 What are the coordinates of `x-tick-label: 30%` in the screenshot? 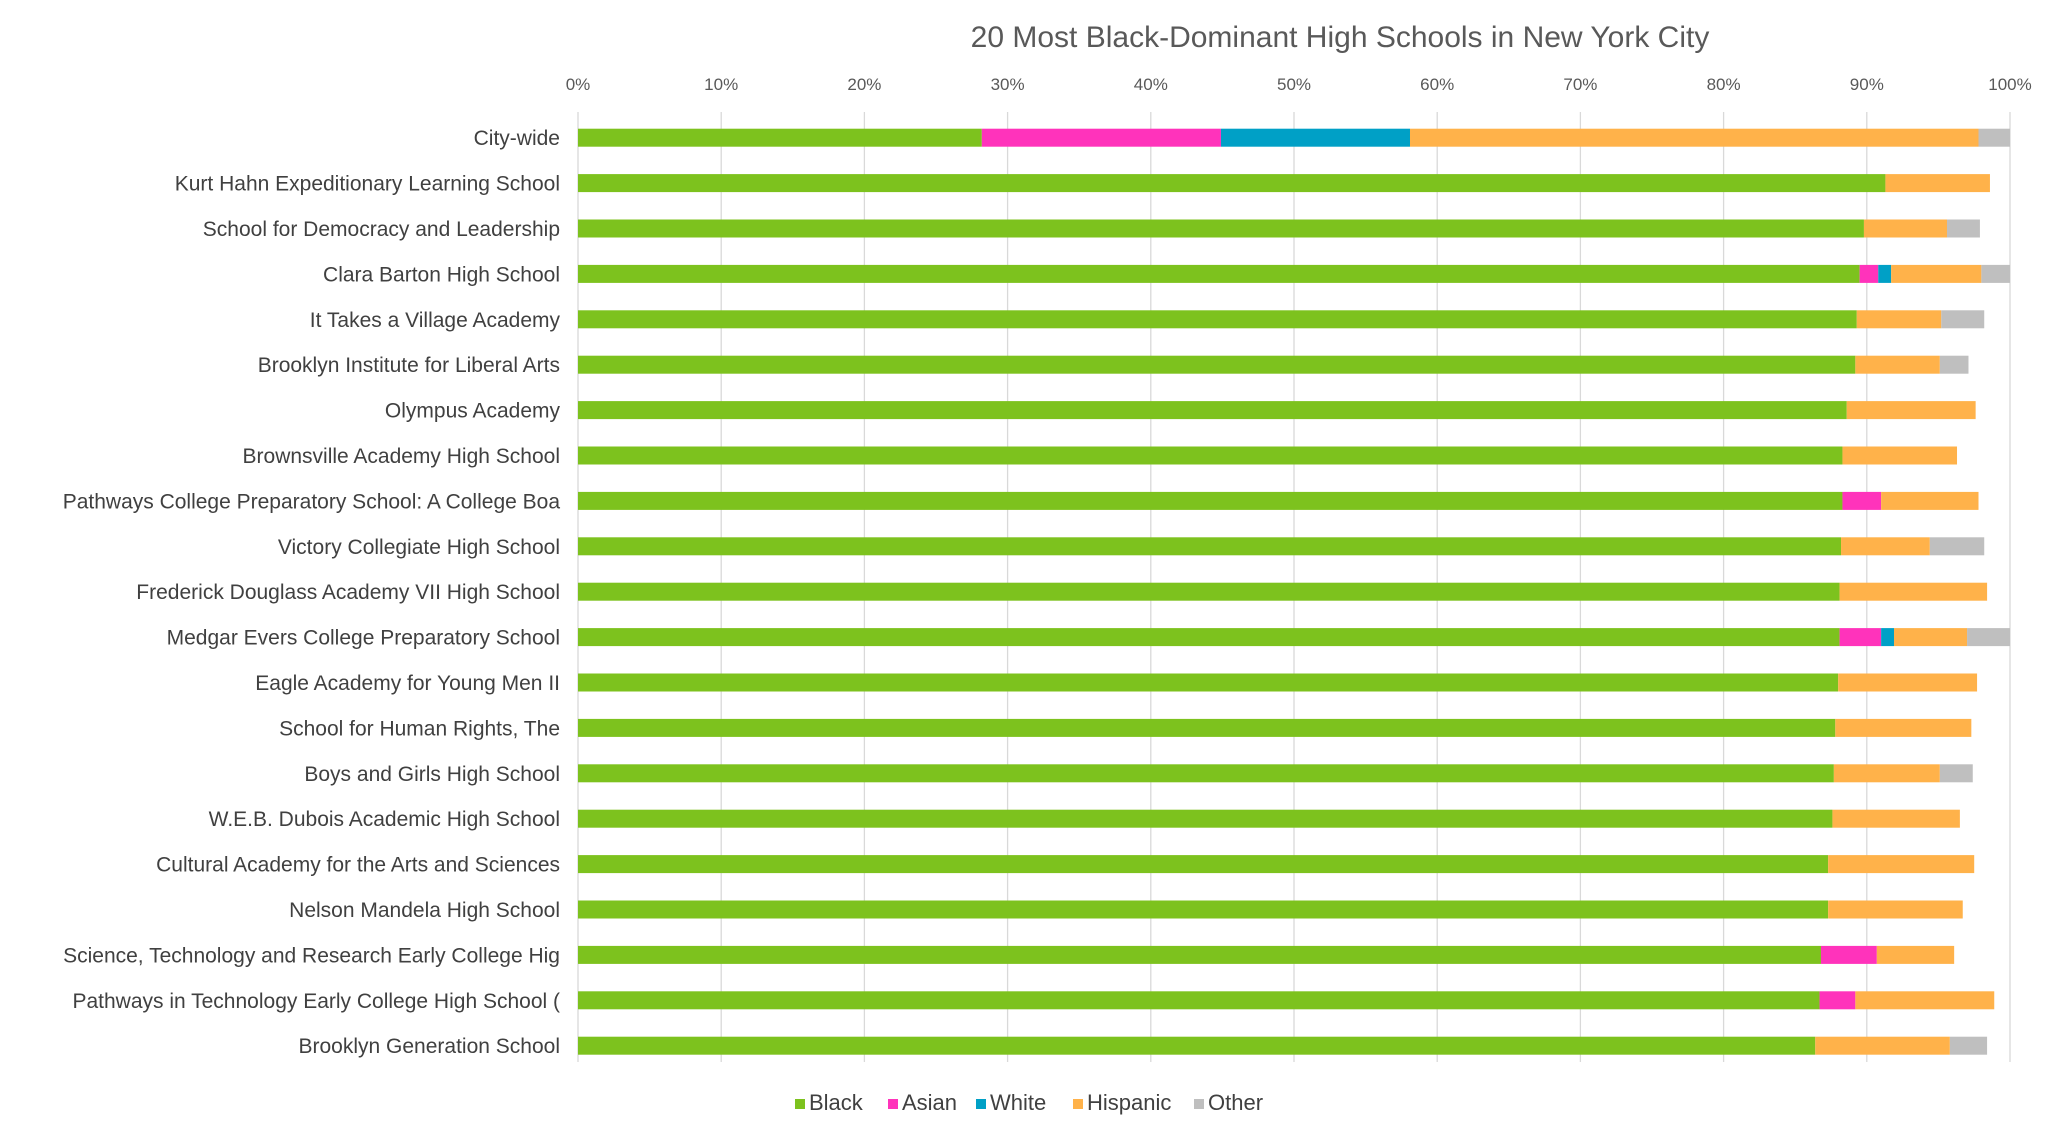 It's located at (1008, 84).